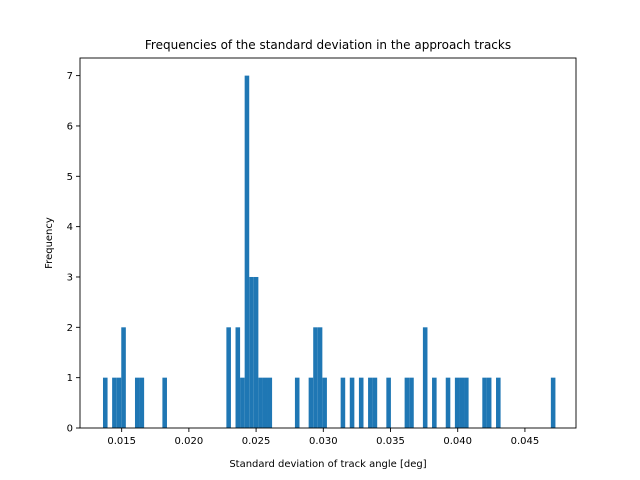 Image resolution: width=640 pixels, height=480 pixels. What do you see at coordinates (70, 76) in the screenshot?
I see `y-tick-label: 7` at bounding box center [70, 76].